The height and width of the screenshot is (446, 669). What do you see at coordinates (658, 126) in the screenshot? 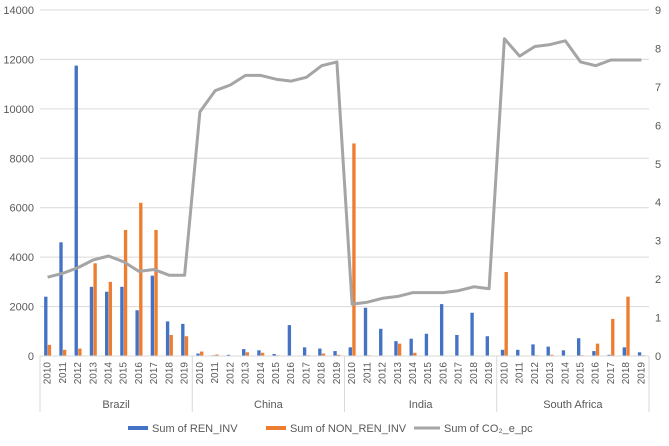
I see `y-right-tick-label: 6` at bounding box center [658, 126].